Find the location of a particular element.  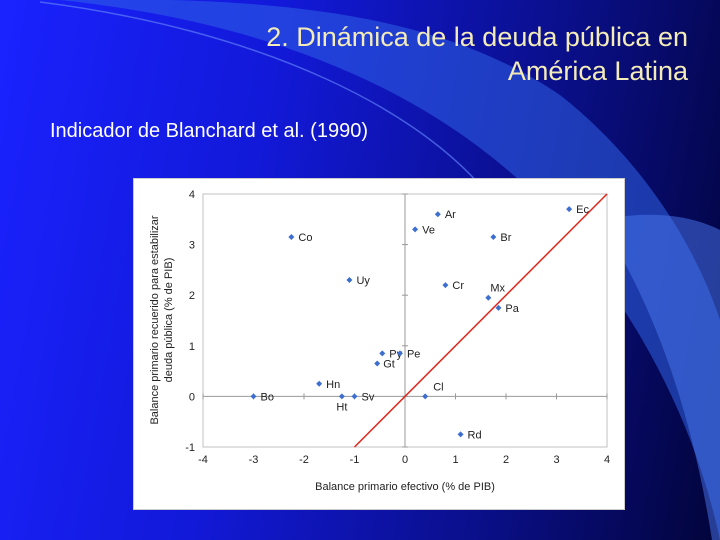

x-tick-label: -1 is located at coordinates (355, 460).